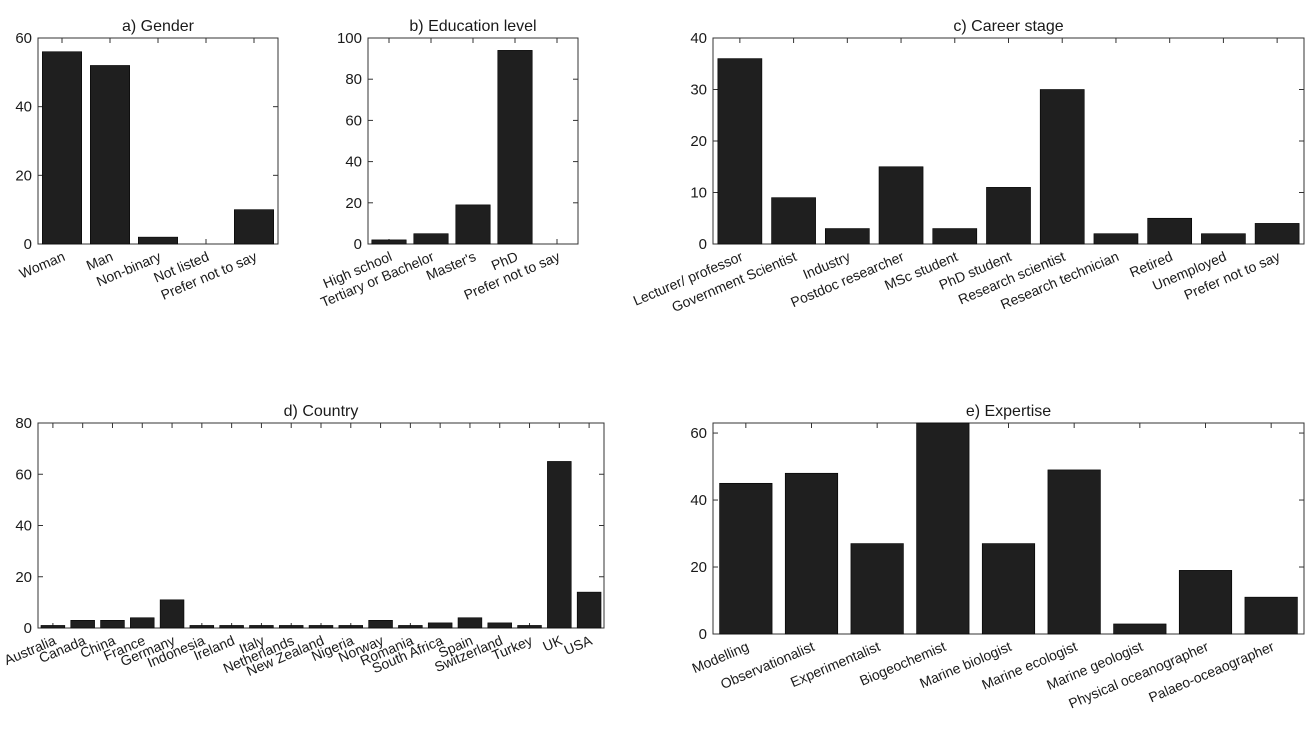 The image size is (1312, 752). Describe the element at coordinates (793, 221) in the screenshot. I see `bar-government-scientist` at that location.